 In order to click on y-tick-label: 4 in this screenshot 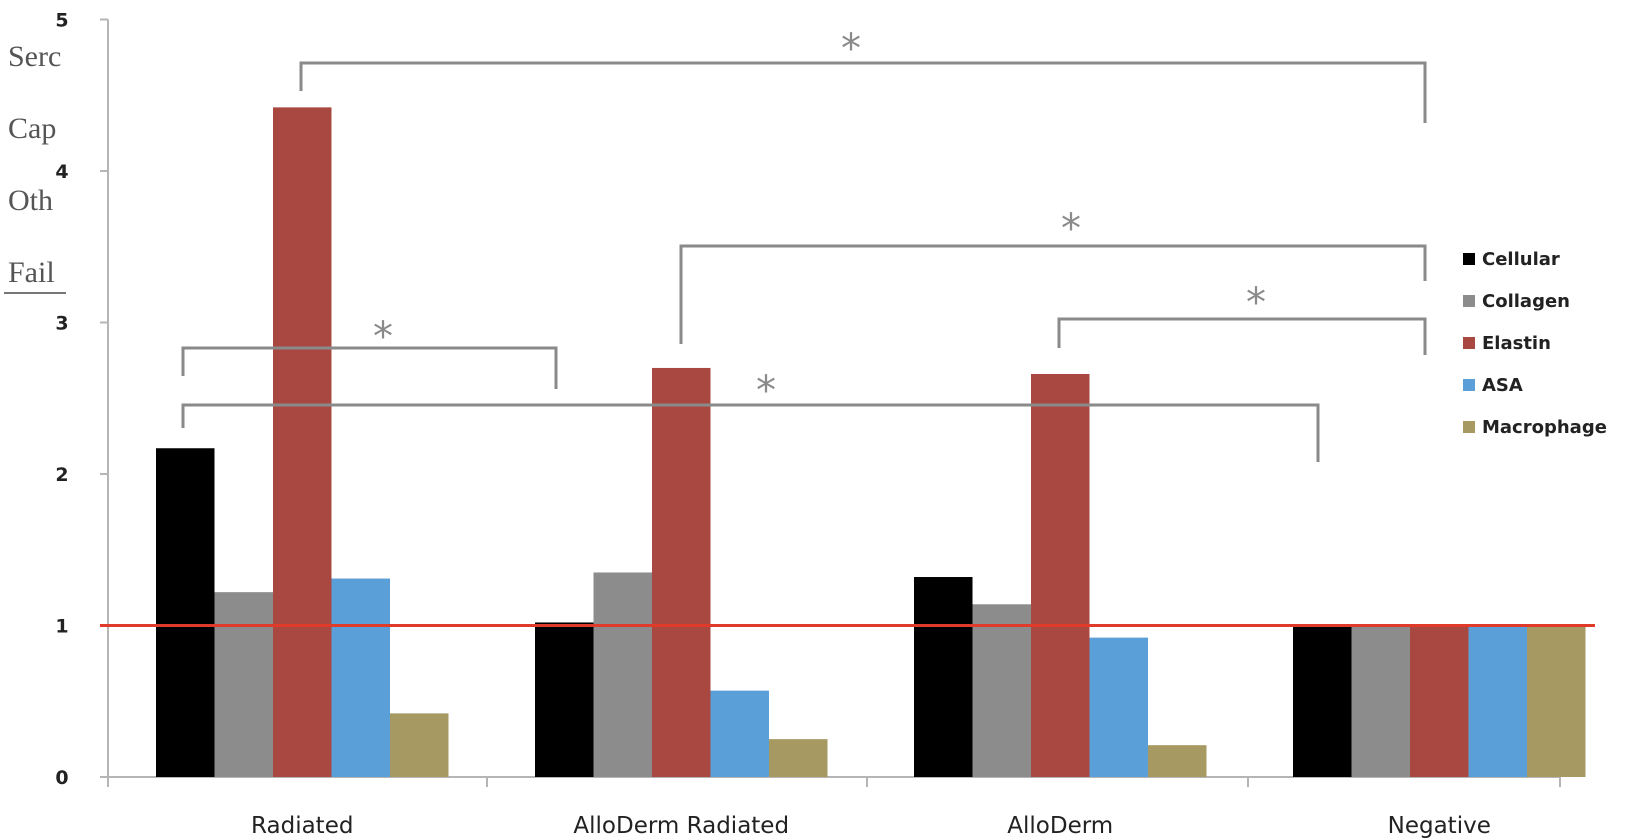, I will do `click(61, 172)`.